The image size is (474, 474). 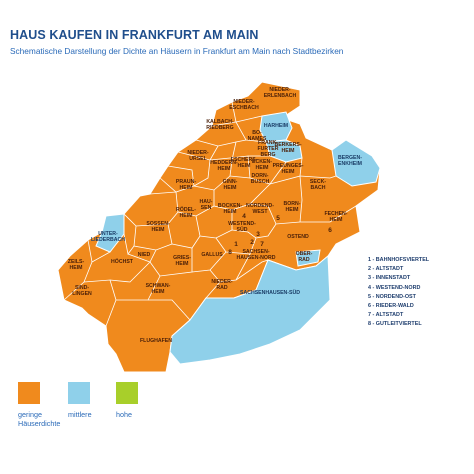 What do you see at coordinates (391, 306) in the screenshot?
I see `list-item: 6 - RIEDER-WALD` at bounding box center [391, 306].